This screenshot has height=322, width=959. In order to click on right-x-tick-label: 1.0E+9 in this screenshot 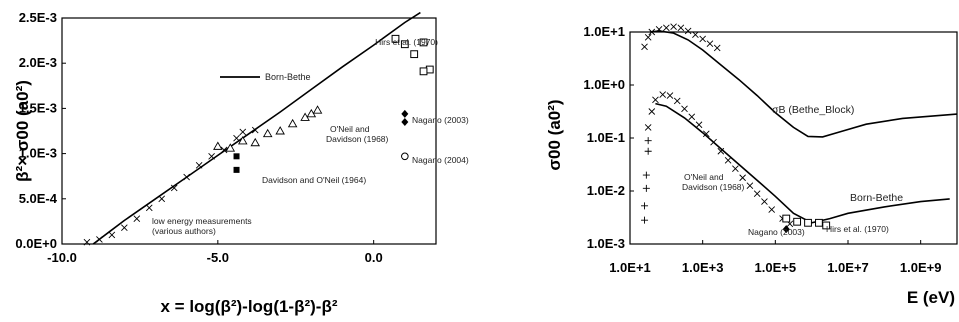, I will do `click(921, 267)`.